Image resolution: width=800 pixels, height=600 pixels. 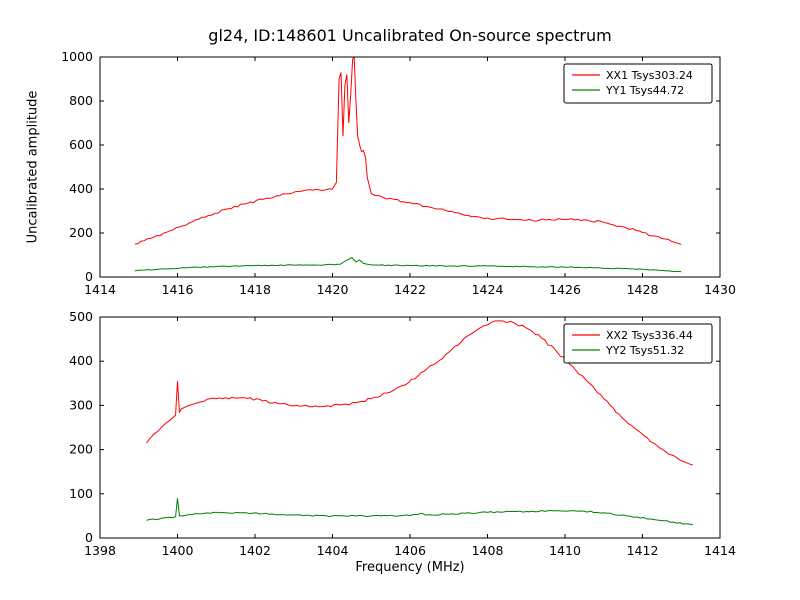 What do you see at coordinates (255, 289) in the screenshot?
I see `x-tick-label: 1418` at bounding box center [255, 289].